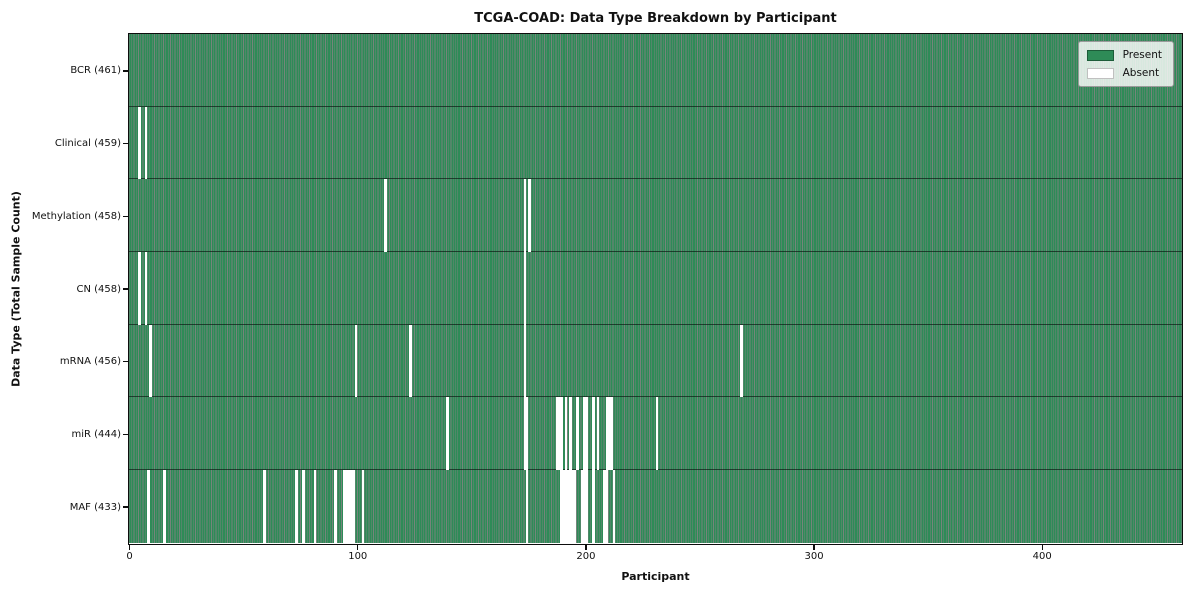 Image resolution: width=1200 pixels, height=600 pixels. I want to click on row-mir, so click(655, 434).